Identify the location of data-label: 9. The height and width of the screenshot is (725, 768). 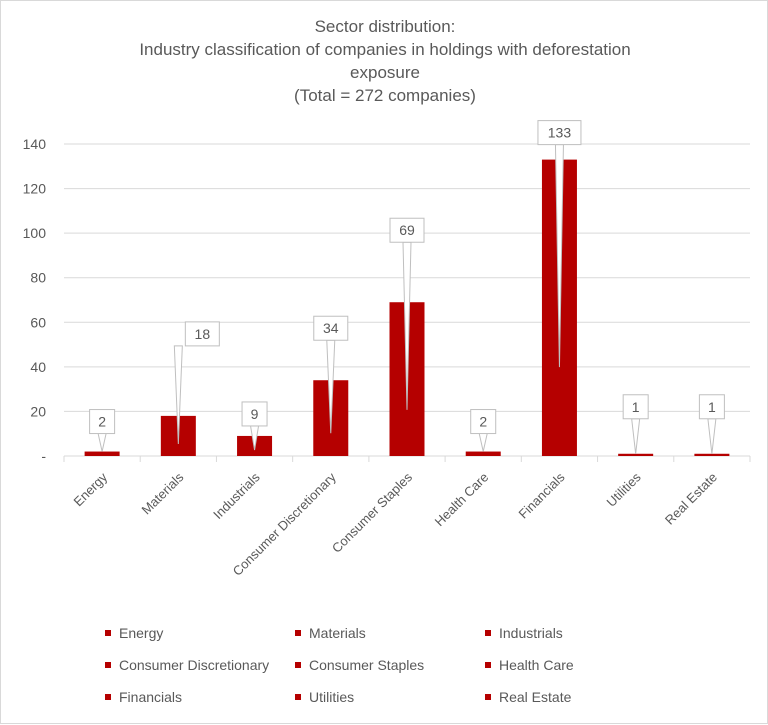
(255, 414).